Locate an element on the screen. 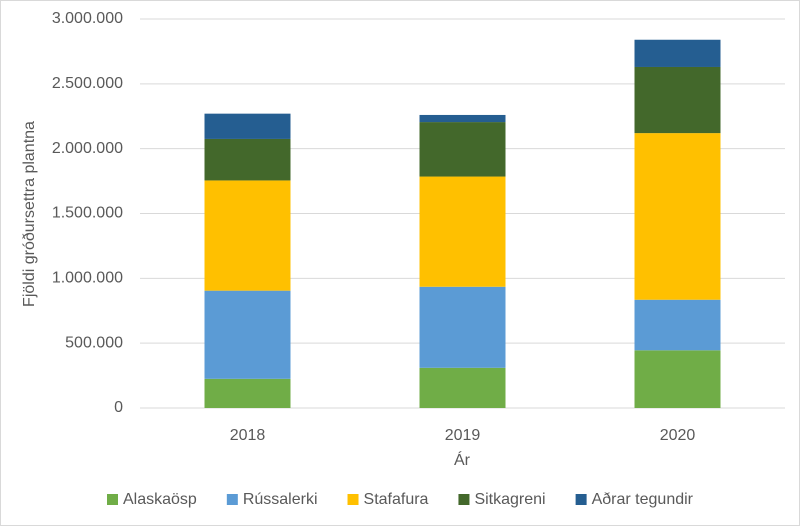 Image resolution: width=800 pixels, height=531 pixels. y-tick-label: 3.000.000 is located at coordinates (87, 18).